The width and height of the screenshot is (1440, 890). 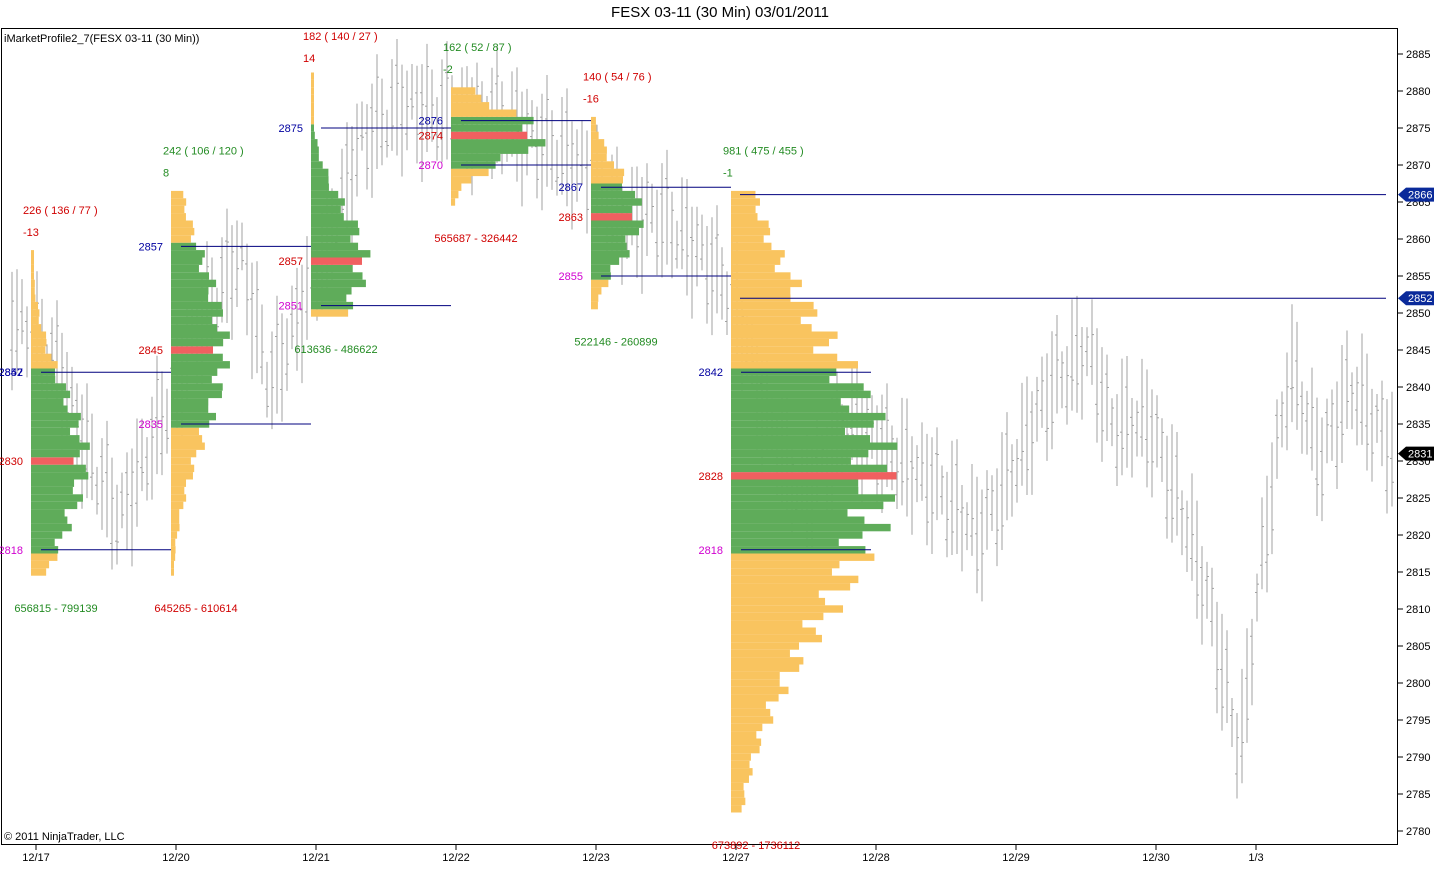 What do you see at coordinates (31, 233) in the screenshot?
I see `profile-delta-label: -13` at bounding box center [31, 233].